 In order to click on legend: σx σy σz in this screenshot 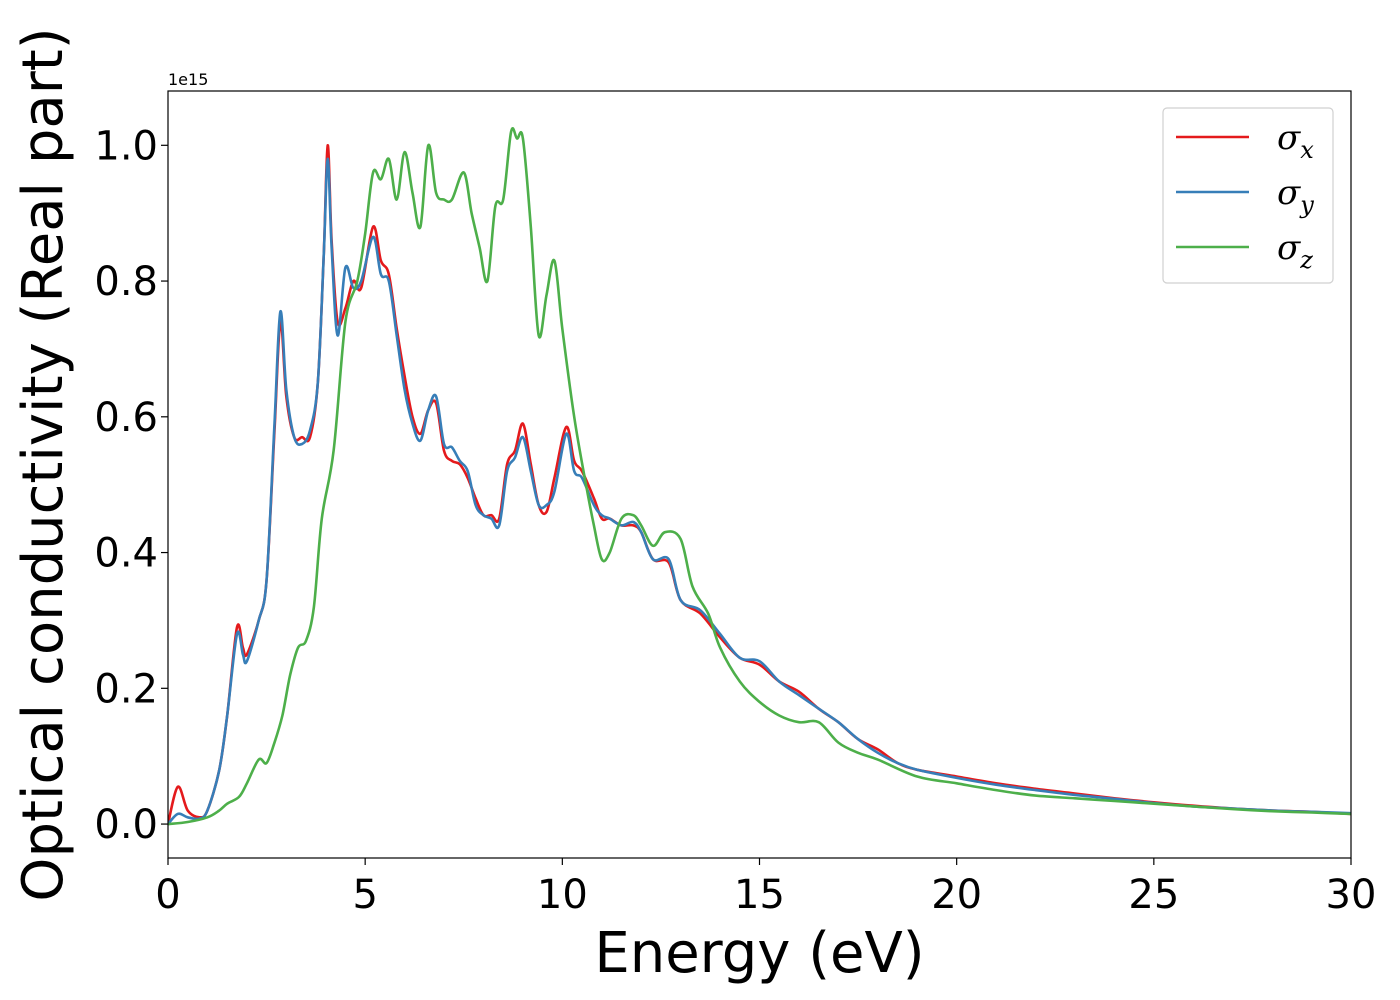, I will do `click(1248, 195)`.